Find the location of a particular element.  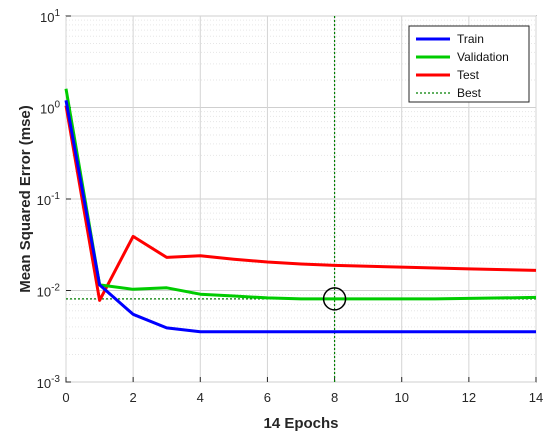

y-tick-label: 10⁰ is located at coordinates (50, 108).